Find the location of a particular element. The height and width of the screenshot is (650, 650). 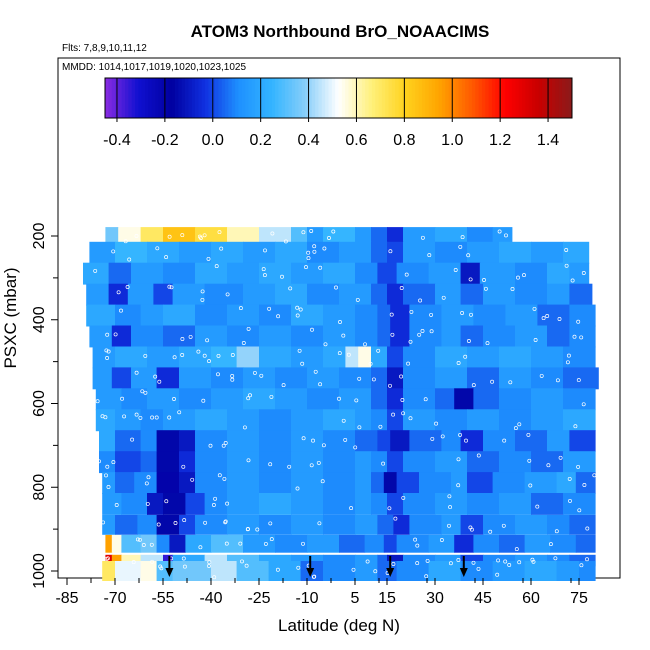

x-tick-label: -85 is located at coordinates (66, 598).